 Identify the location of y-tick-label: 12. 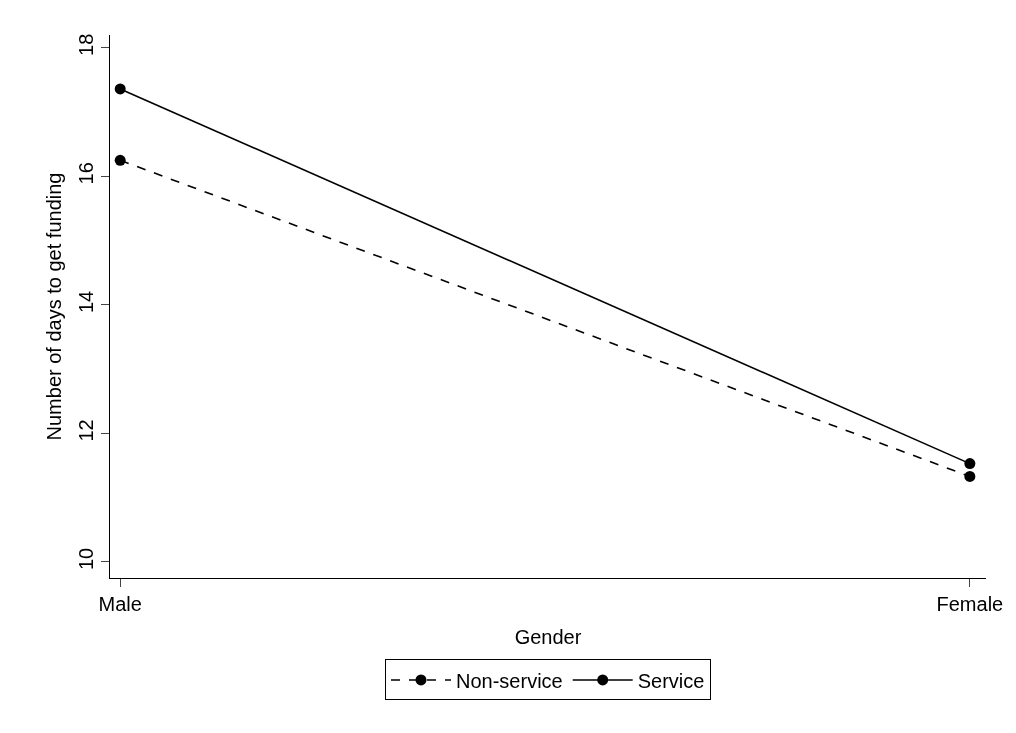
(86, 430).